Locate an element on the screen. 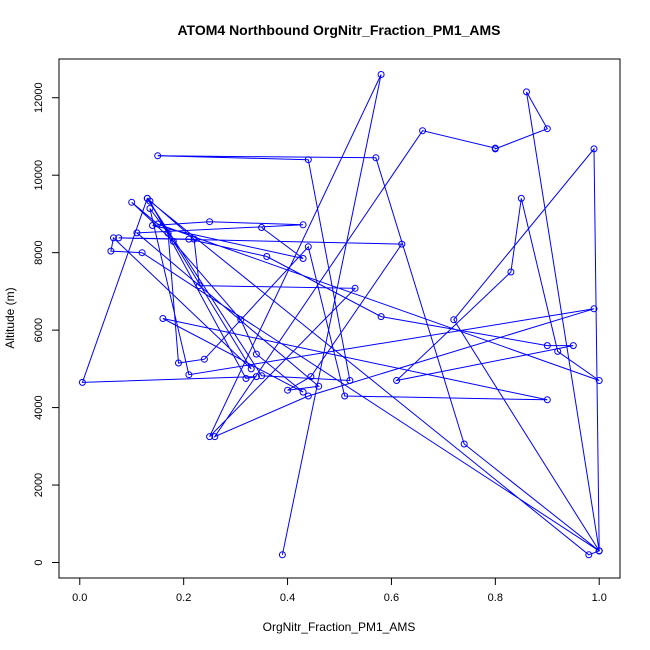 This screenshot has height=650, width=650. y-tick-label: 2000 is located at coordinates (39, 485).